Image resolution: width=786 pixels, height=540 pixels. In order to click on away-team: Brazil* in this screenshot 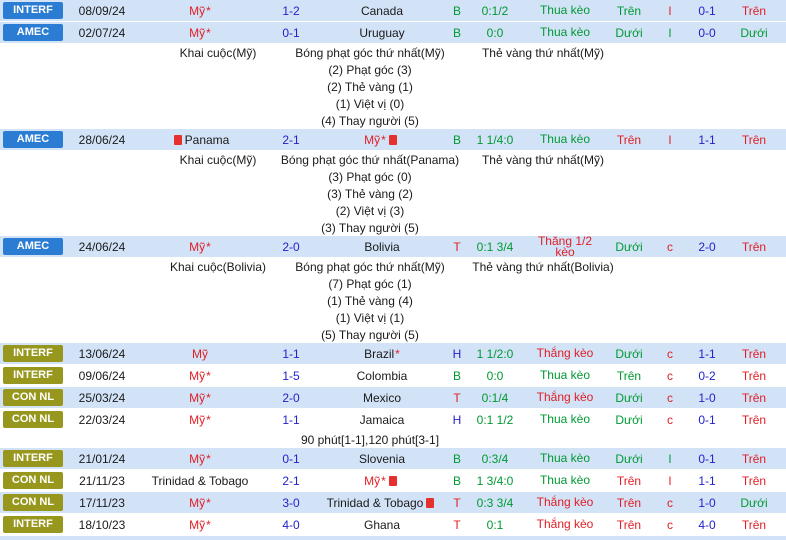, I will do `click(382, 354)`.